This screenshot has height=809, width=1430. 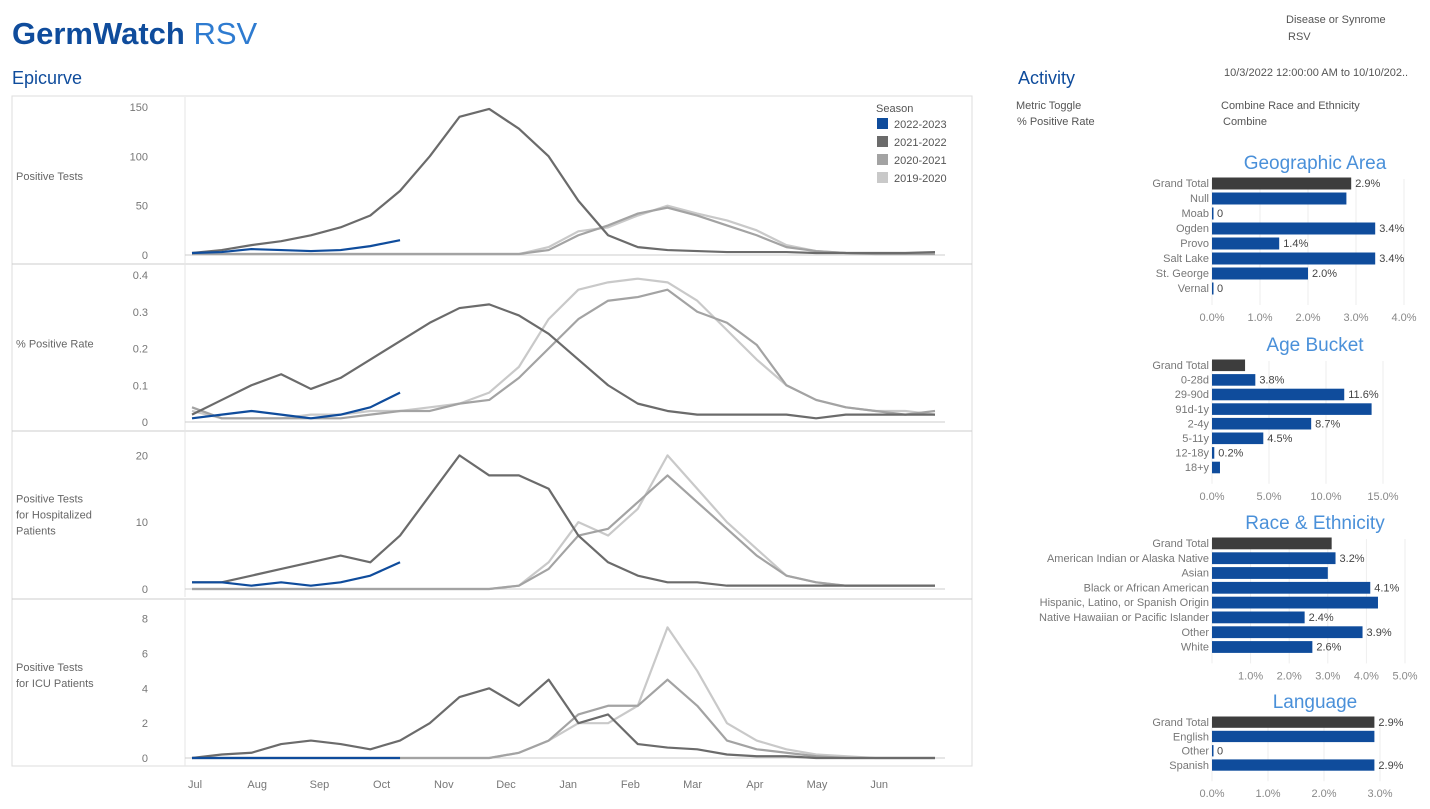 I want to click on bar-18-y, so click(x=1216, y=467).